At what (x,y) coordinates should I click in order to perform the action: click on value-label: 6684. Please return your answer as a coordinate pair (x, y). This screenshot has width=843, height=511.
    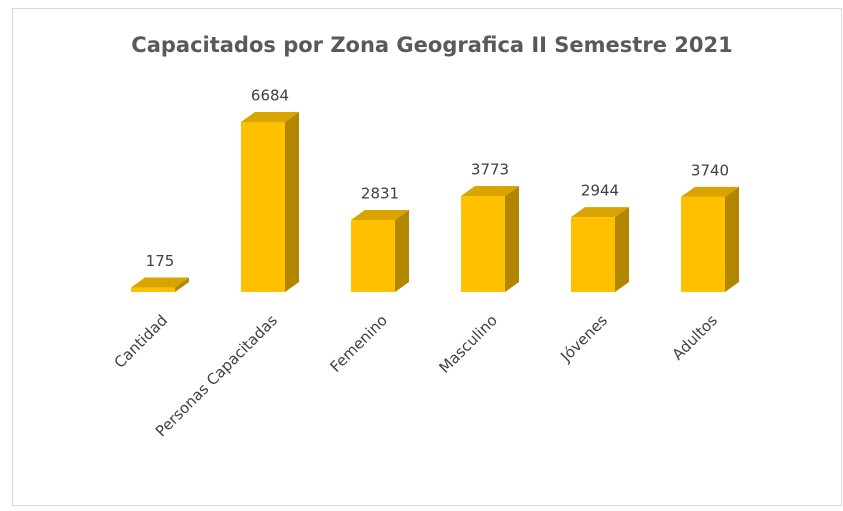
    Looking at the image, I should click on (270, 96).